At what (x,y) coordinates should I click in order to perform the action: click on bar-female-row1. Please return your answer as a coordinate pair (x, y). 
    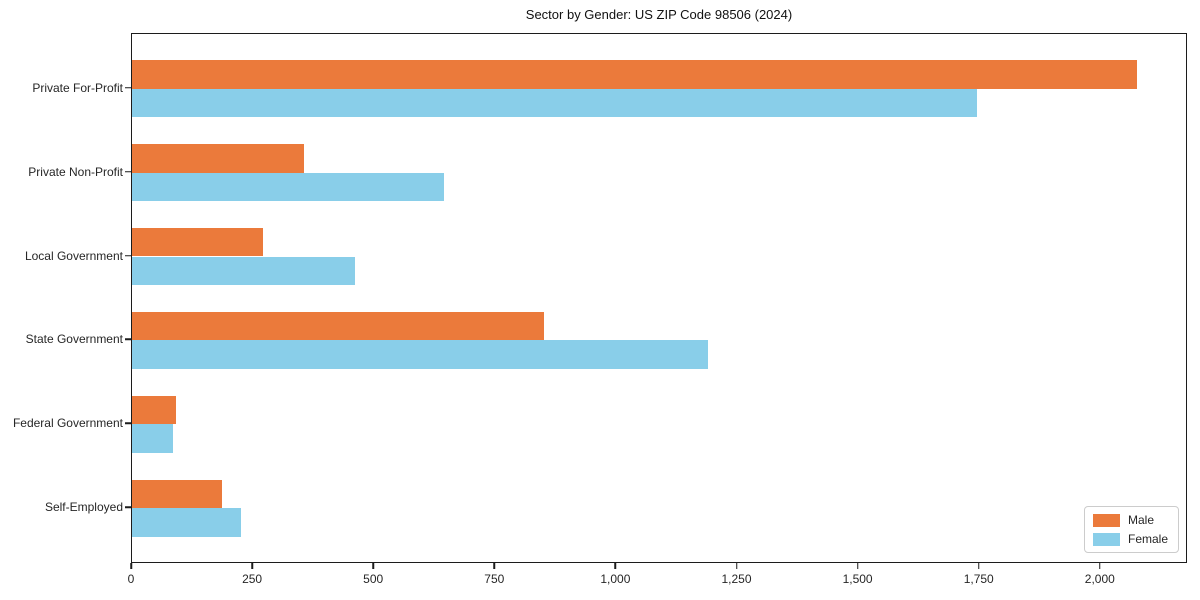
    Looking at the image, I should click on (555, 103).